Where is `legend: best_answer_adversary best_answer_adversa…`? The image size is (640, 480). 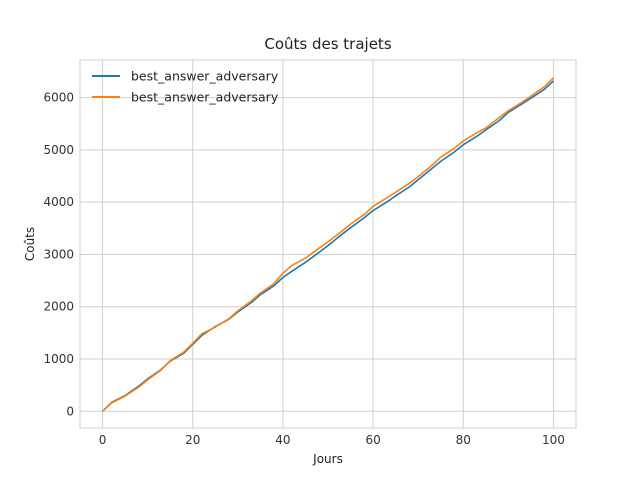 legend: best_answer_adversary best_answer_adversa… is located at coordinates (185, 87).